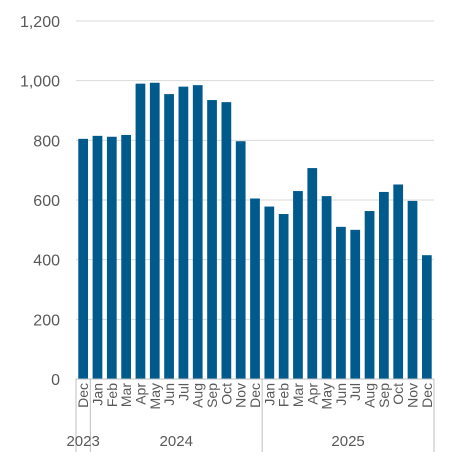  Describe the element at coordinates (82, 441) in the screenshot. I see `year-label: 2023` at that location.